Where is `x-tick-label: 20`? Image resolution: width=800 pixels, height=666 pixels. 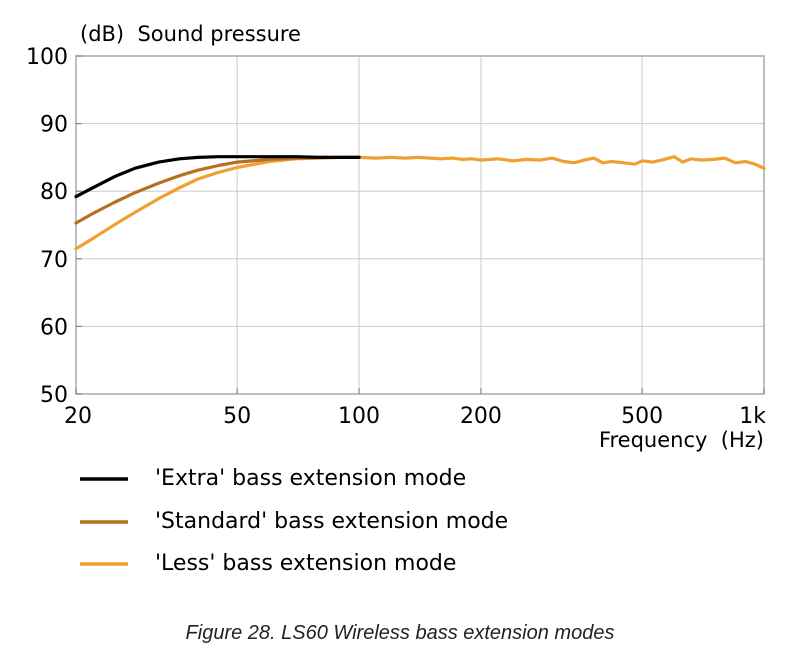
x-tick-label: 20 is located at coordinates (78, 416).